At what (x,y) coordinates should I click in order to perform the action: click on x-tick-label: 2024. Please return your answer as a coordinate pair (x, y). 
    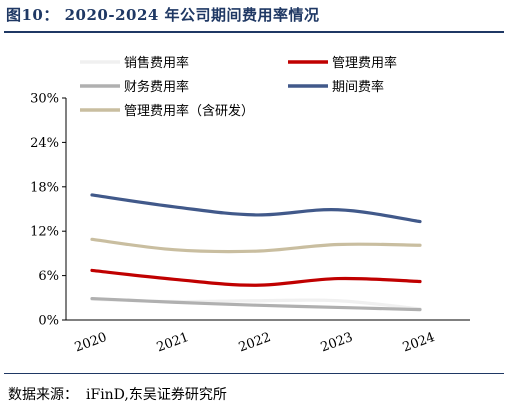
    Looking at the image, I should click on (419, 342).